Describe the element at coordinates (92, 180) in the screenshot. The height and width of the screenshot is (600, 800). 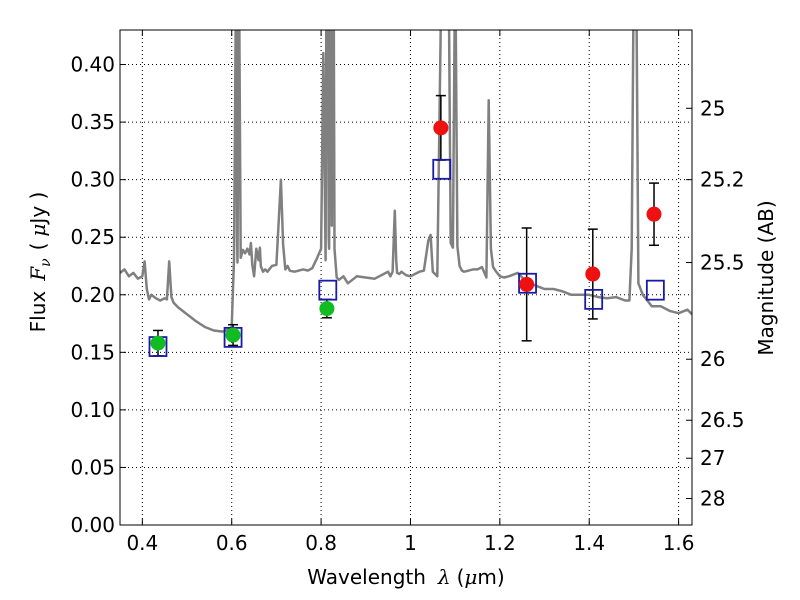
I see `y-tick-label: 0.30` at that location.